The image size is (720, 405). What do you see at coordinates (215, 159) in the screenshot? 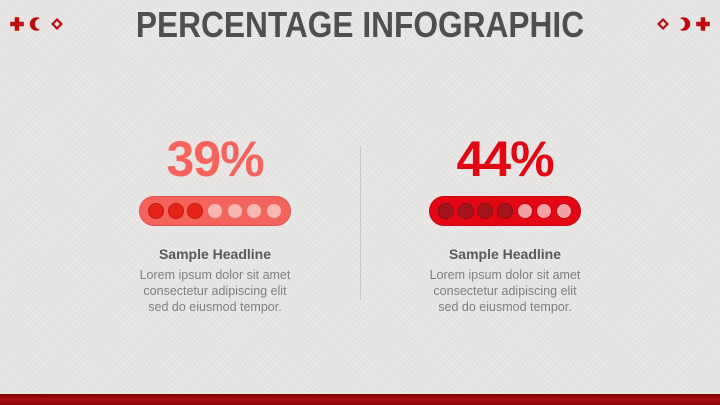
I see `percent-value: 39%` at bounding box center [215, 159].